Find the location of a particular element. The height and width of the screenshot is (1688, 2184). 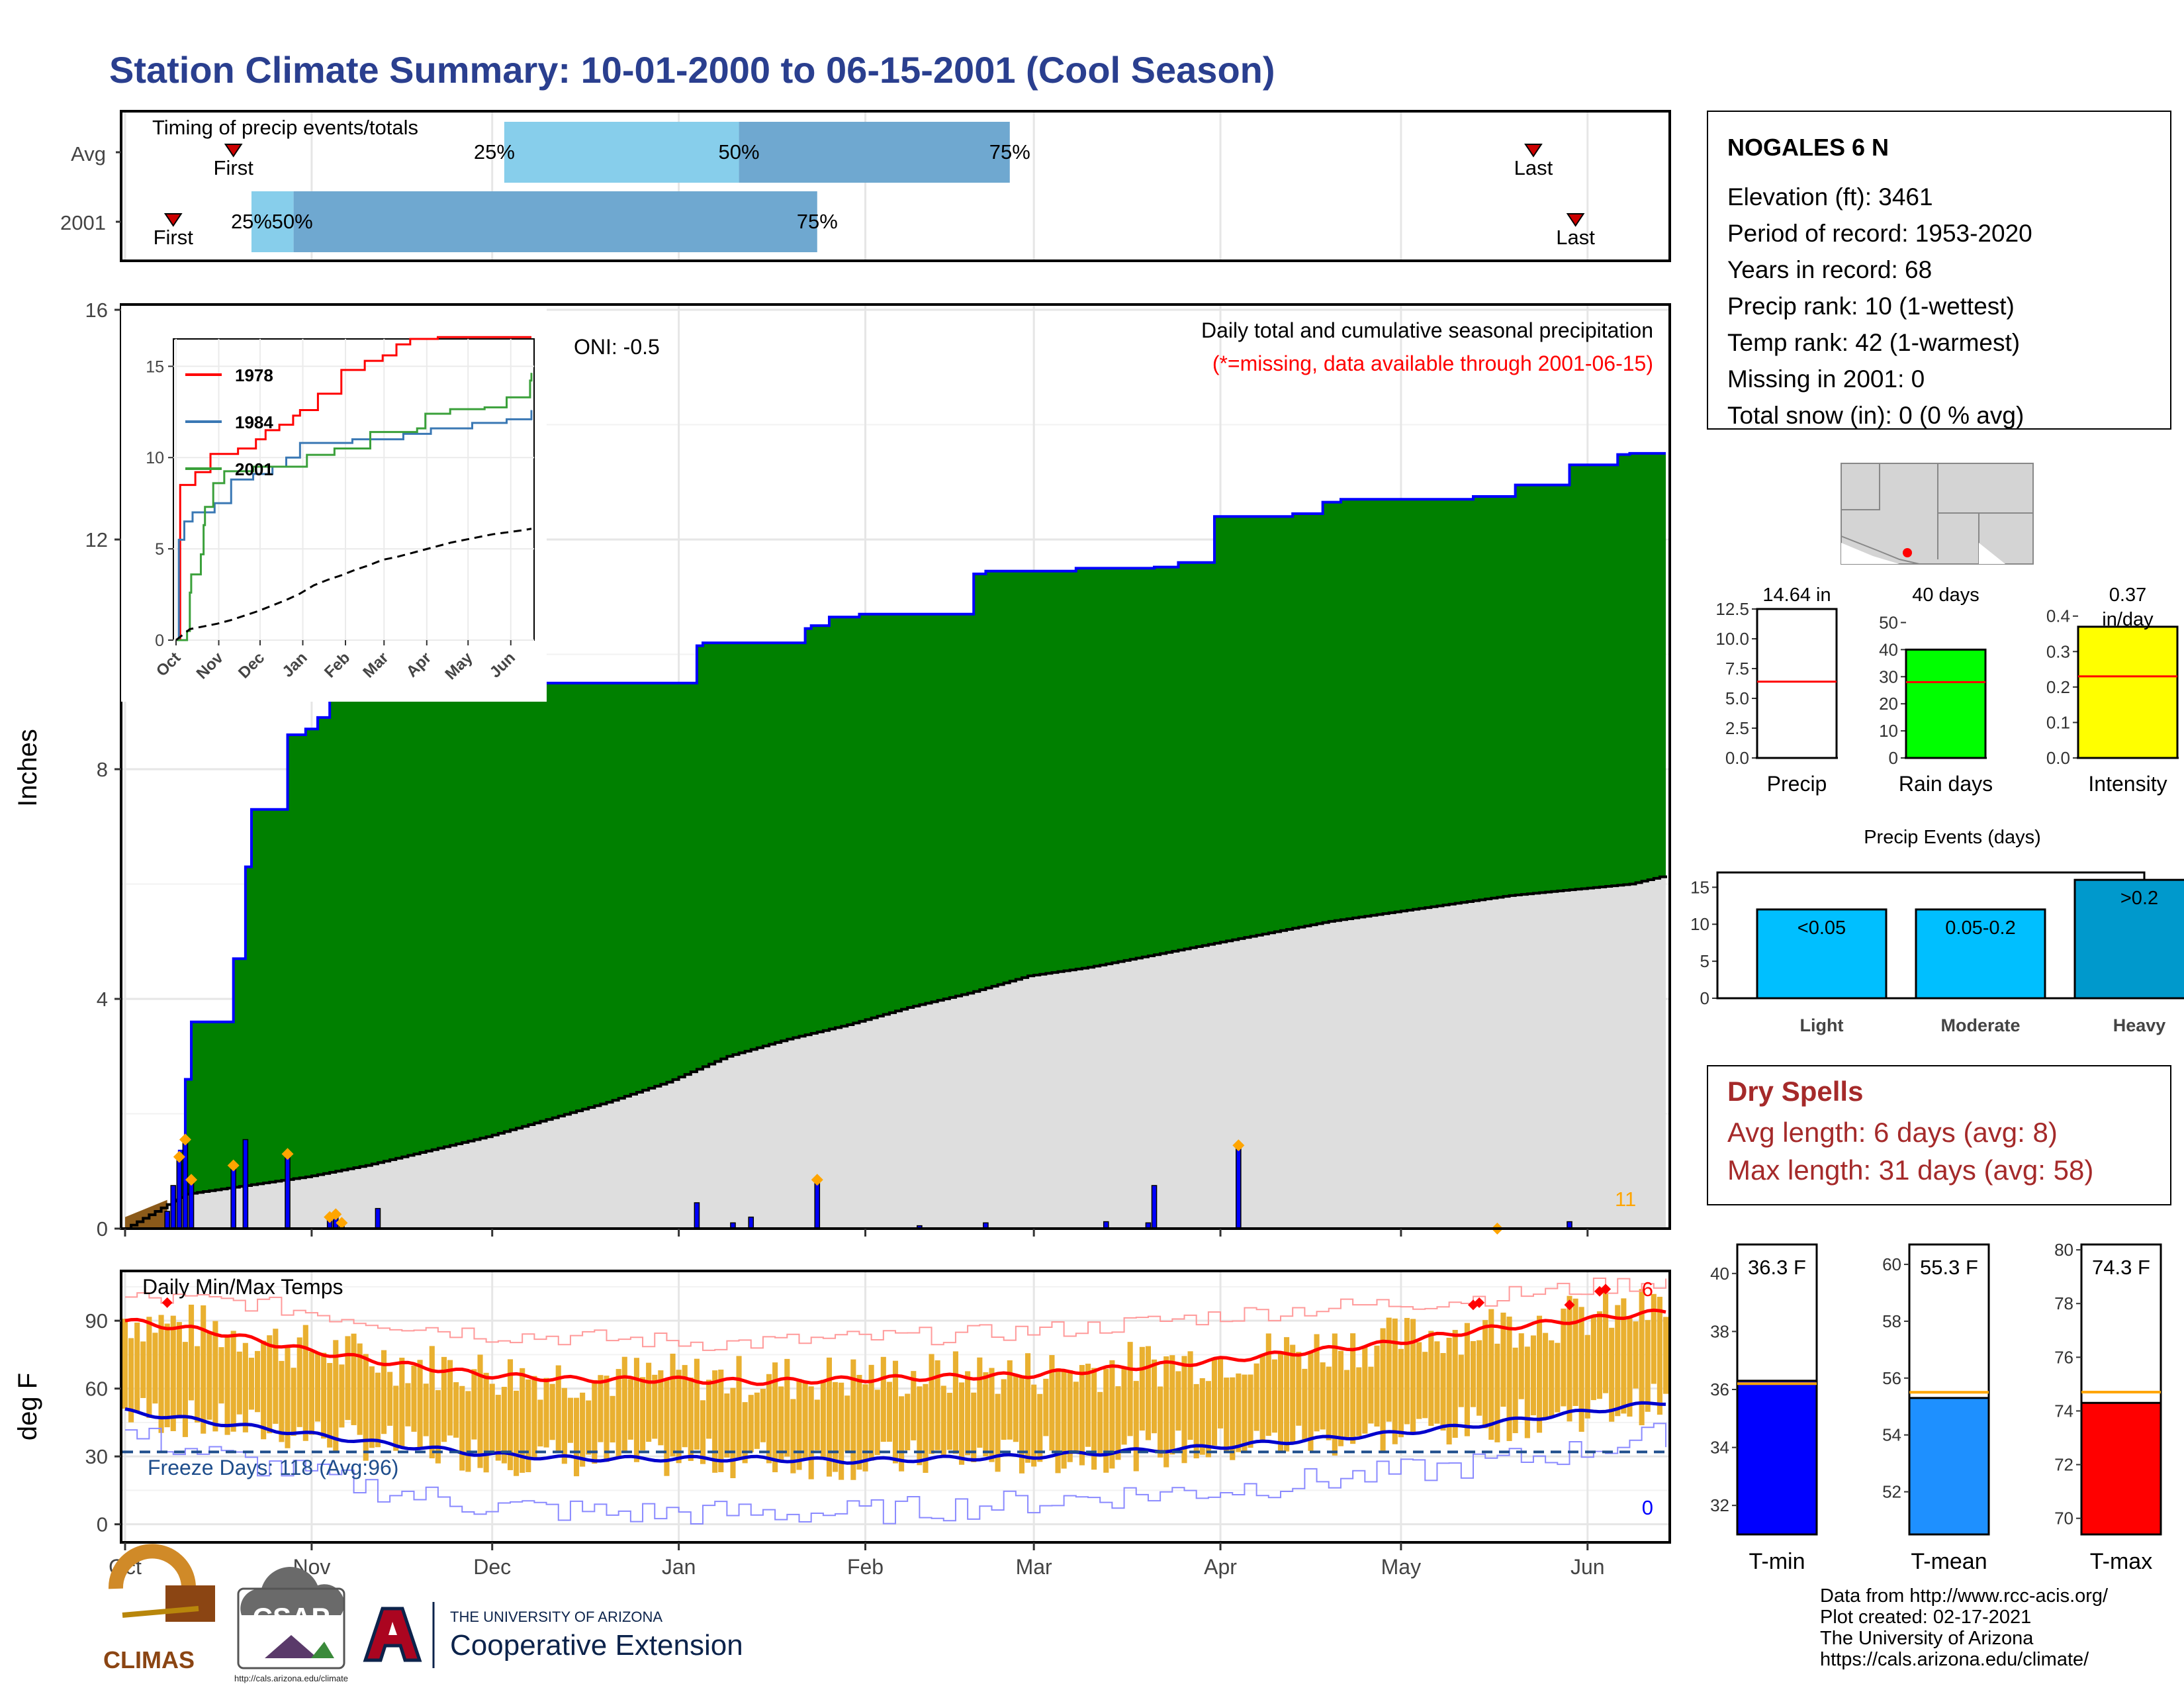

missing-count-label: 11 is located at coordinates (1625, 1199).